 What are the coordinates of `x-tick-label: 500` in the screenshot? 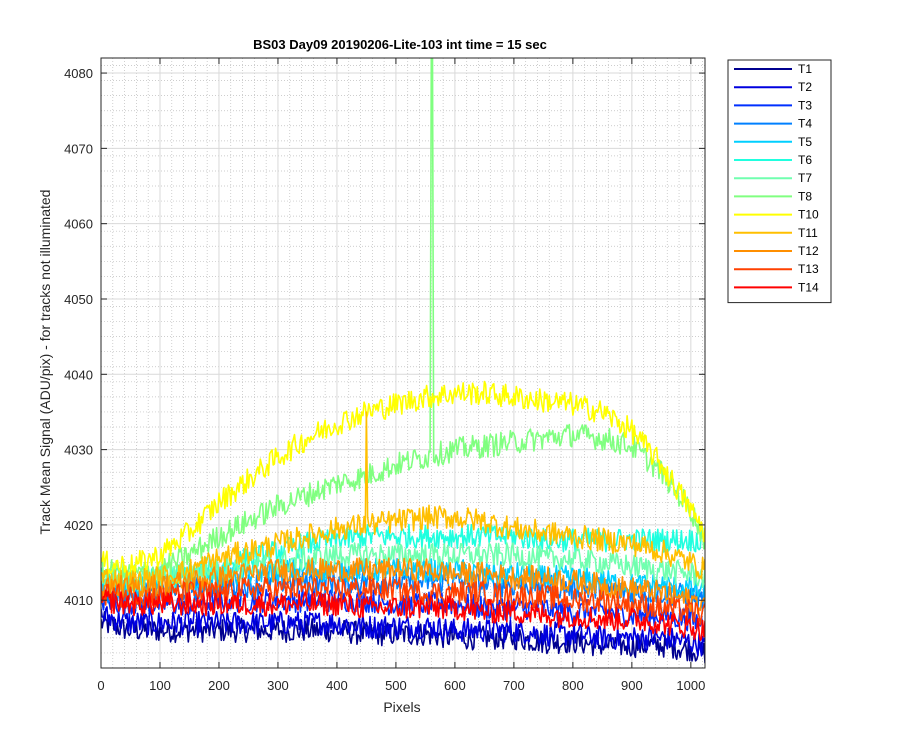 It's located at (396, 685).